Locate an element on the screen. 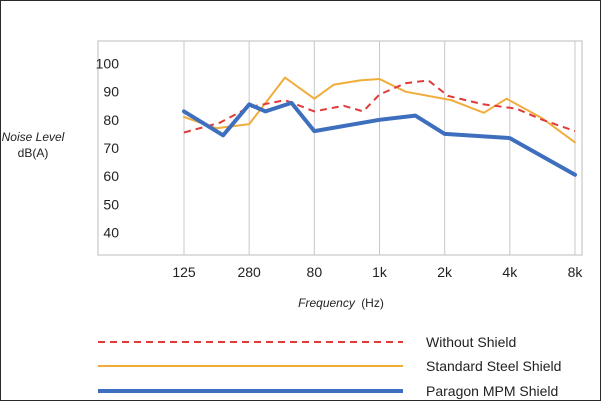  x-axis-label: Frequency (Hz) is located at coordinates (341, 303).